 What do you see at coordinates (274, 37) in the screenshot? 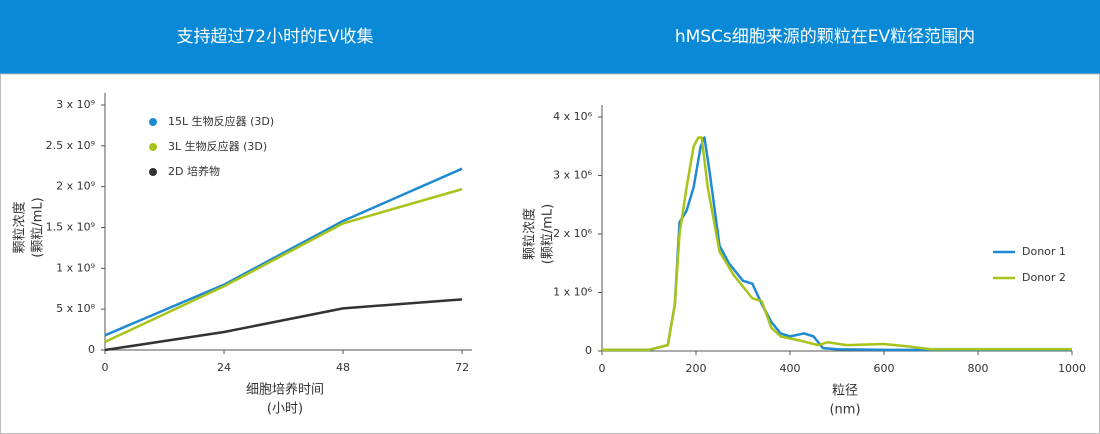
I see `chart-title: 支持超过72小时的EV收集` at bounding box center [274, 37].